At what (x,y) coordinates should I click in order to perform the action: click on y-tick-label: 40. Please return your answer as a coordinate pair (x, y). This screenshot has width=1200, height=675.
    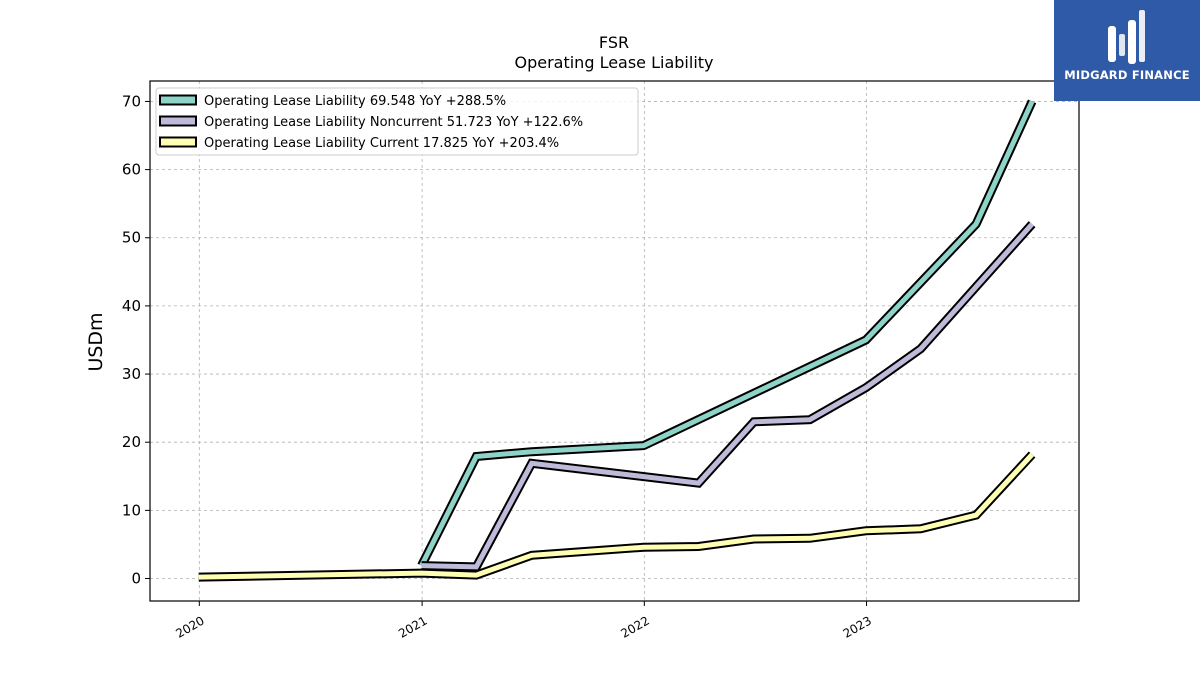
    Looking at the image, I should click on (131, 306).